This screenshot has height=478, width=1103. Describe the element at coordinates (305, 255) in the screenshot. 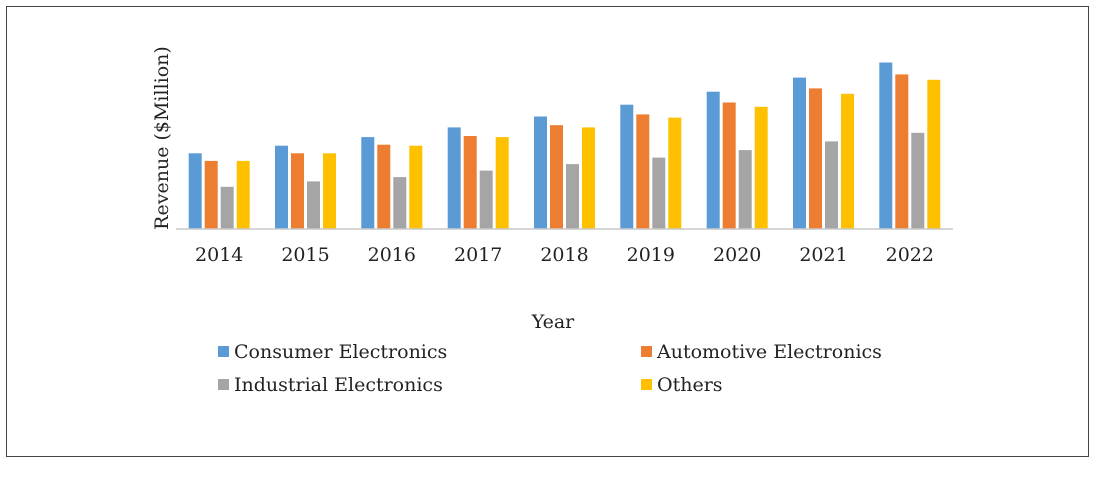

I see `x-tick-label: 2015` at that location.